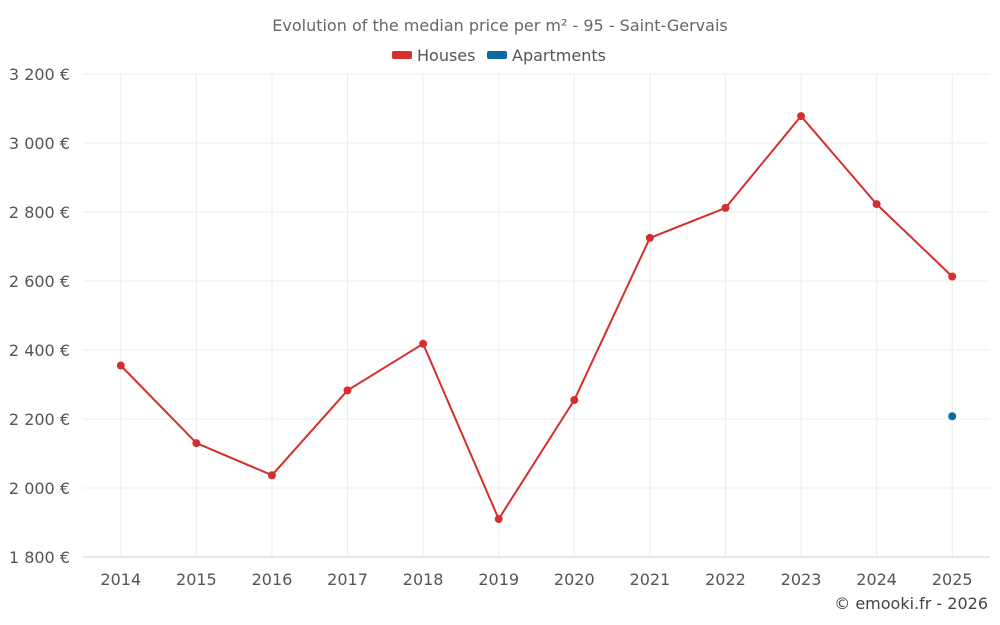  I want to click on legend-item-apartments: Apartments, so click(546, 55).